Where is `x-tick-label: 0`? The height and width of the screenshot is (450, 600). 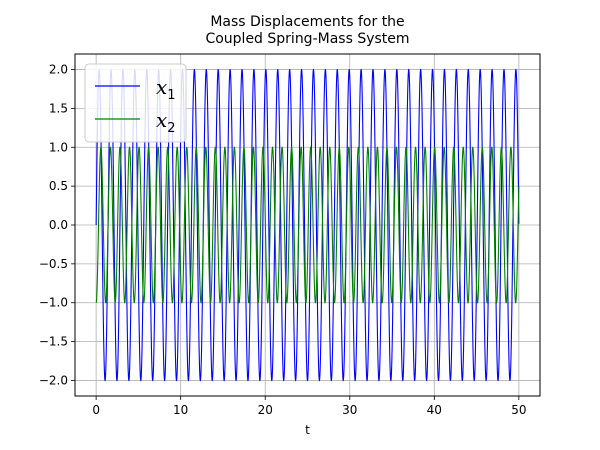
x-tick-label: 0 is located at coordinates (96, 410).